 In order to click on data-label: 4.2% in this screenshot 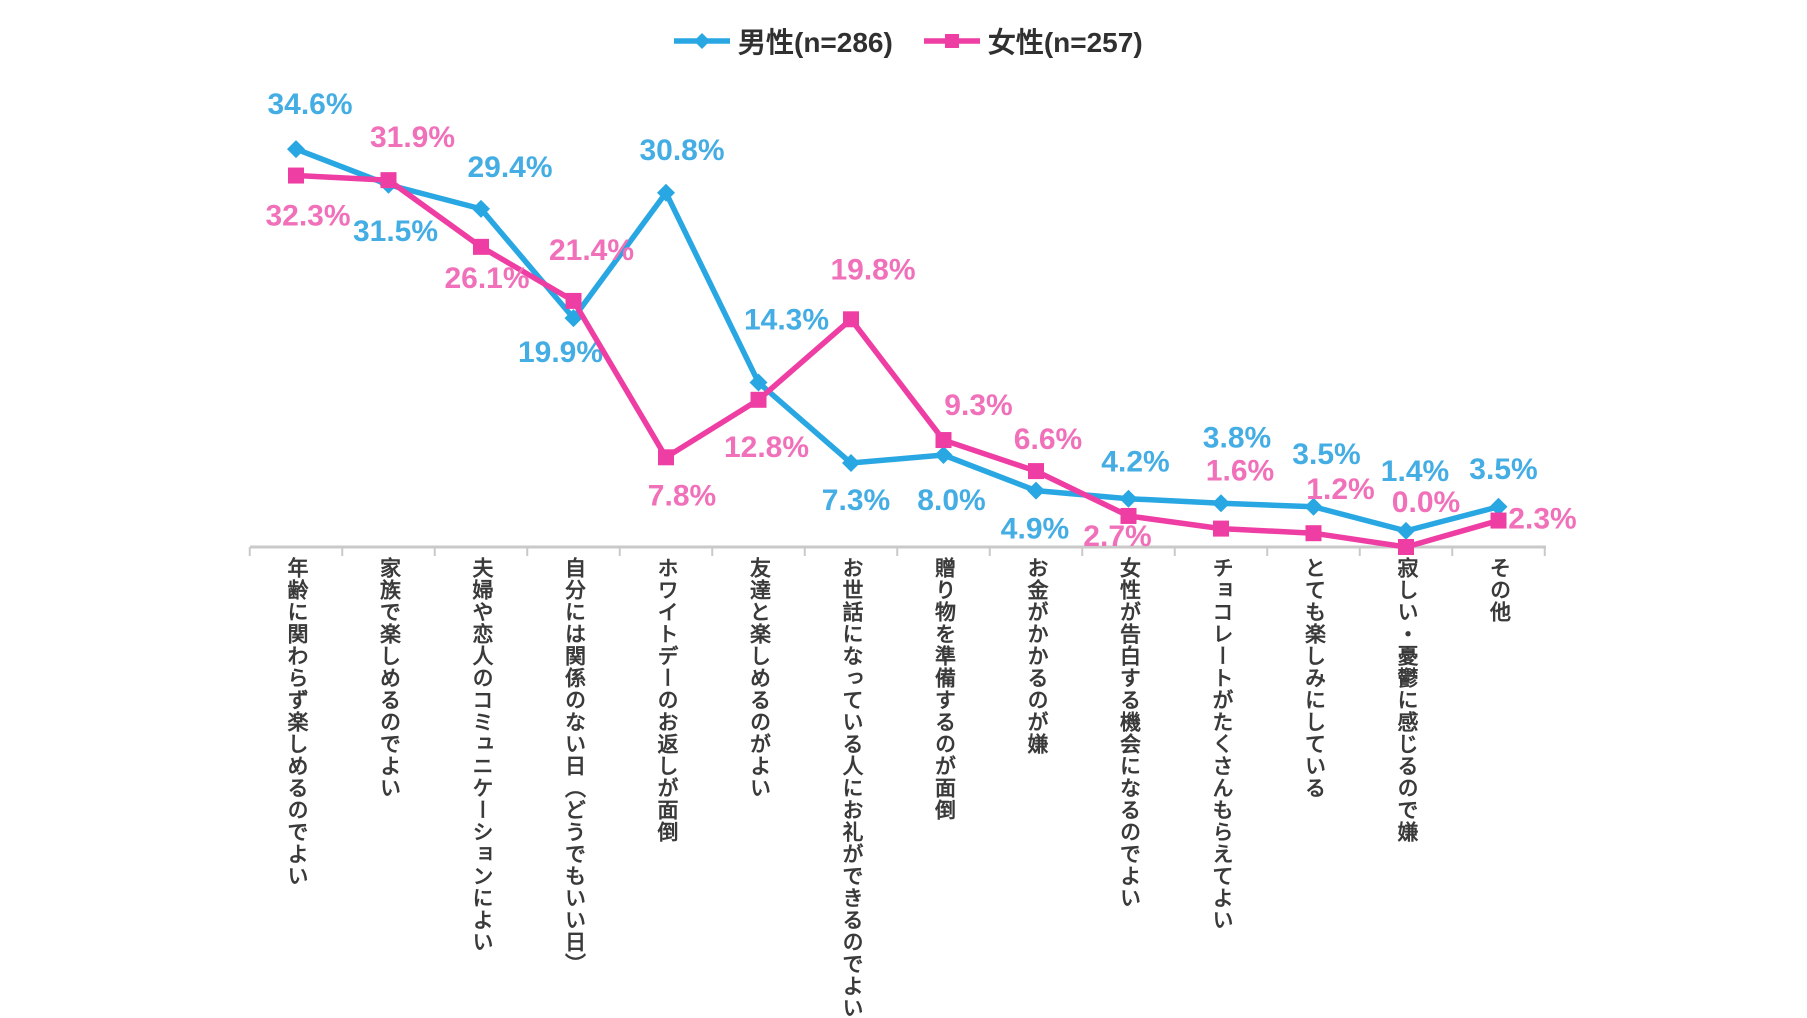, I will do `click(1135, 462)`.